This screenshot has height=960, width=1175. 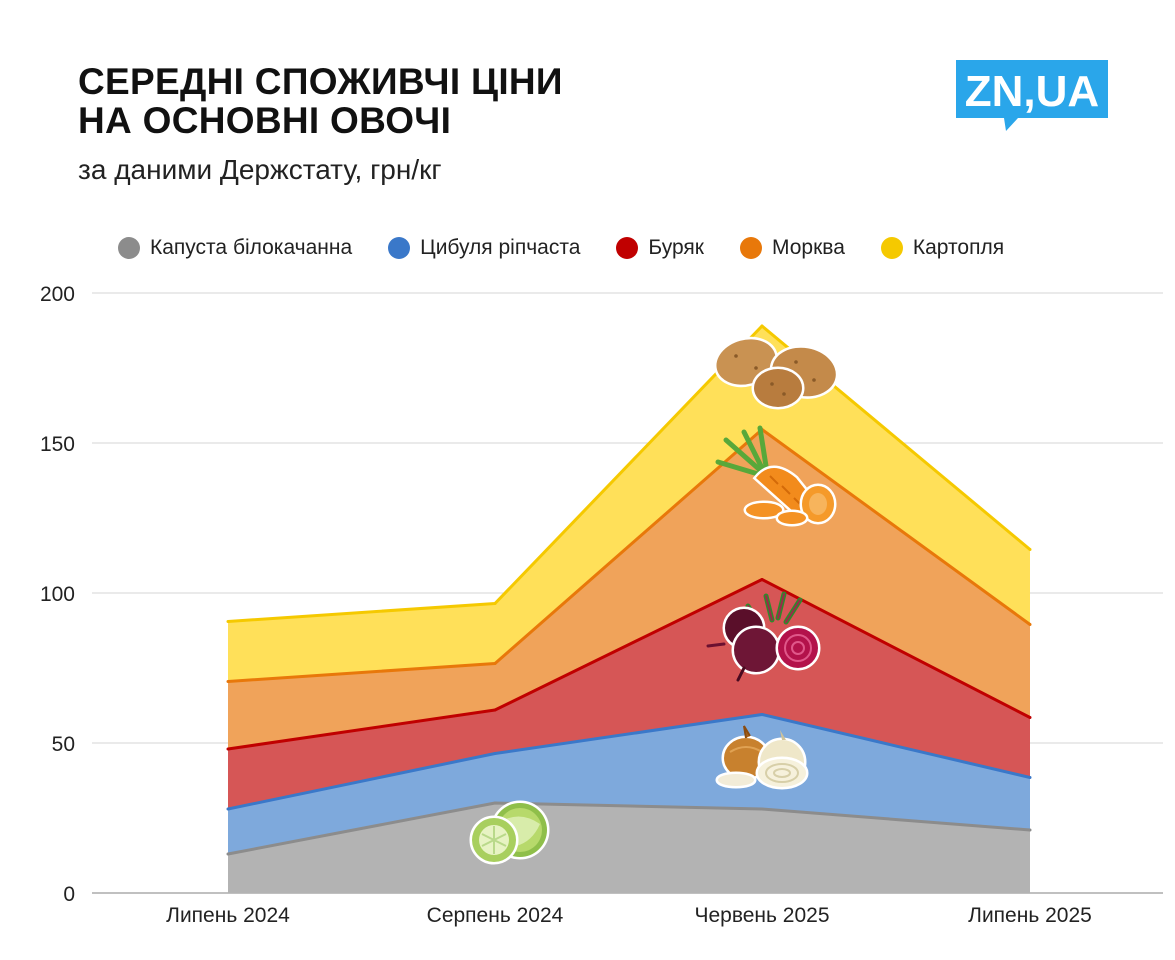 I want to click on y-tick-label: 100, so click(x=57, y=594).